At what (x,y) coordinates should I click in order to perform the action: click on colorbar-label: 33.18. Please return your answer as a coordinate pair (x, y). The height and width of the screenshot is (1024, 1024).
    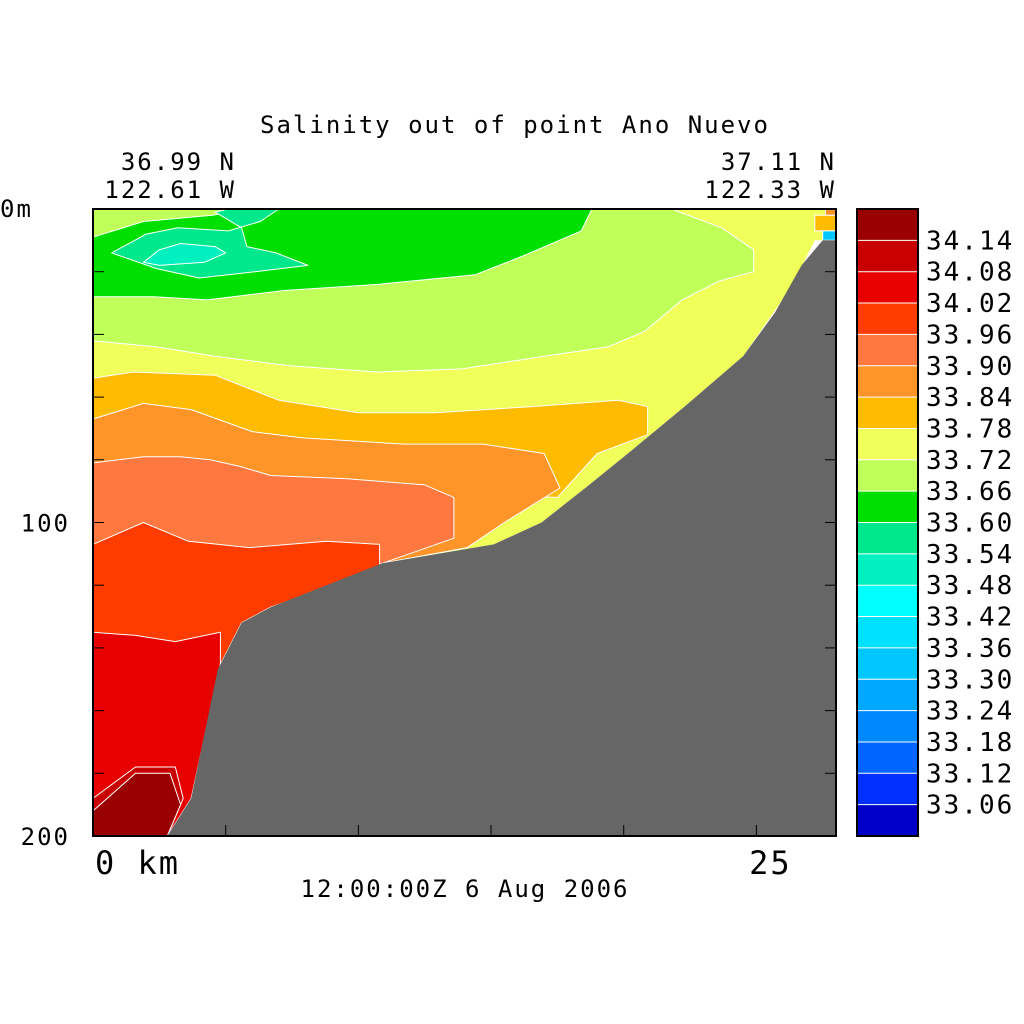
    Looking at the image, I should click on (970, 743).